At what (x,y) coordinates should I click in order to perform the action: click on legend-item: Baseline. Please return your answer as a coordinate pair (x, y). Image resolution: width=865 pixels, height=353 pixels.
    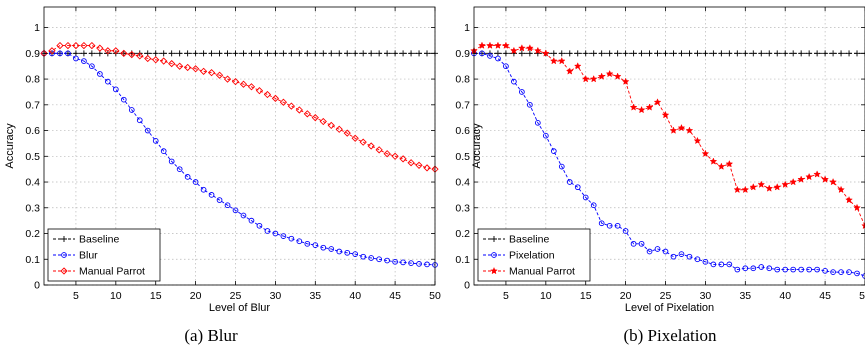
    Looking at the image, I should click on (86, 240).